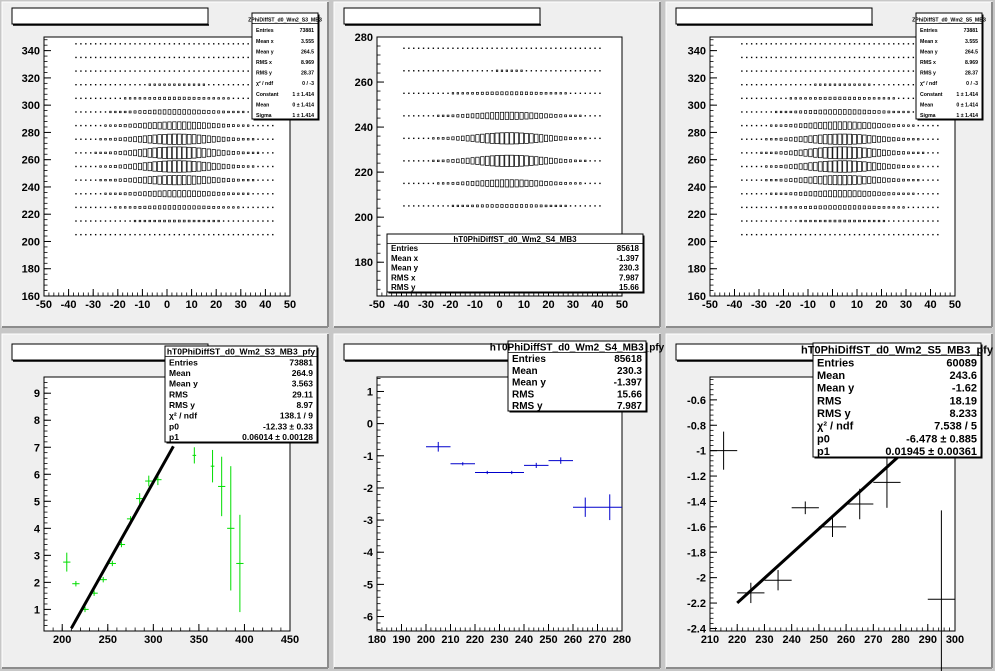 The width and height of the screenshot is (995, 671). Describe the element at coordinates (629, 394) in the screenshot. I see `stats-value: 15.66` at that location.